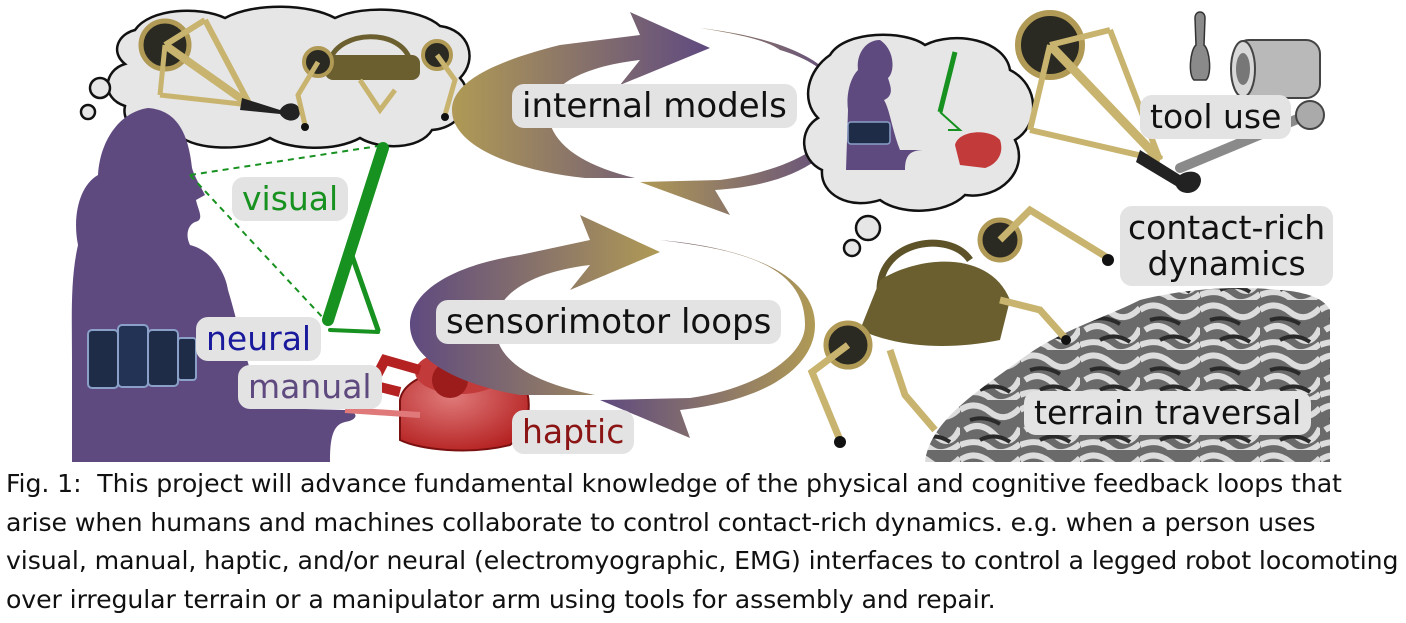 The width and height of the screenshot is (1406, 623). Describe the element at coordinates (1168, 413) in the screenshot. I see `label-terrain-traversal: terrain traversal` at that location.